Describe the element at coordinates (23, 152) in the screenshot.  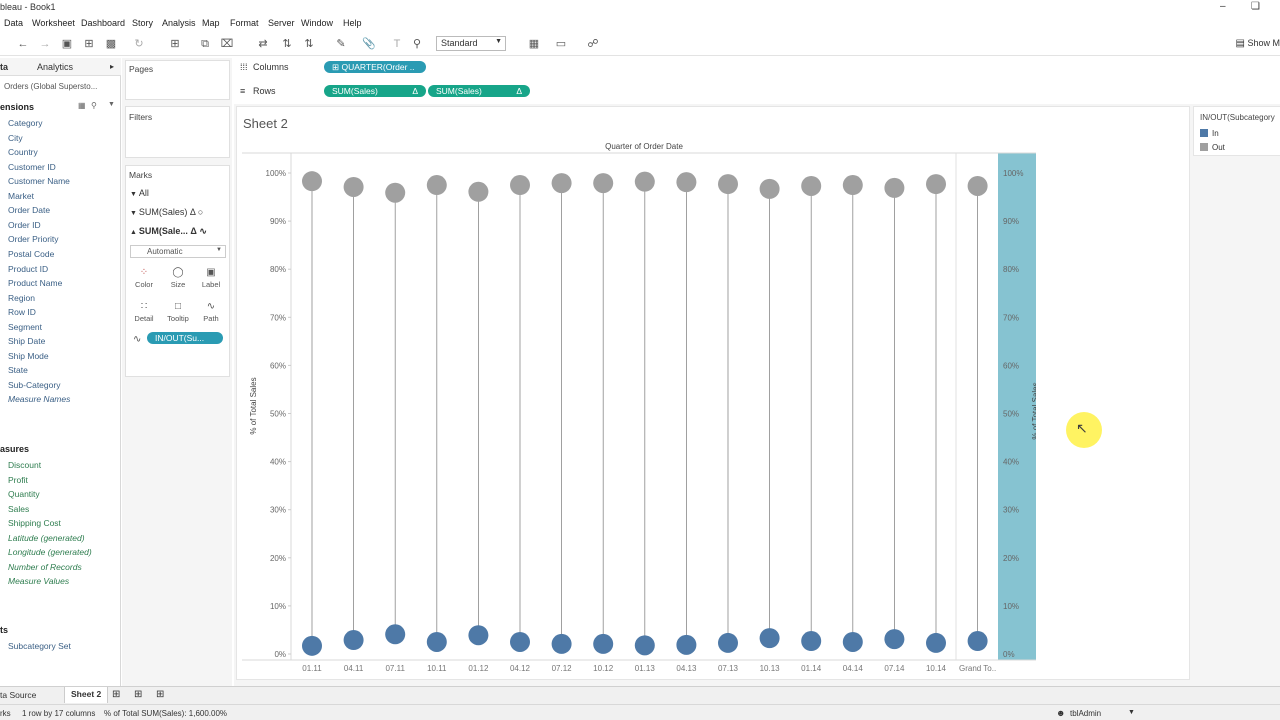
I see `dimension-field: Country` at that location.